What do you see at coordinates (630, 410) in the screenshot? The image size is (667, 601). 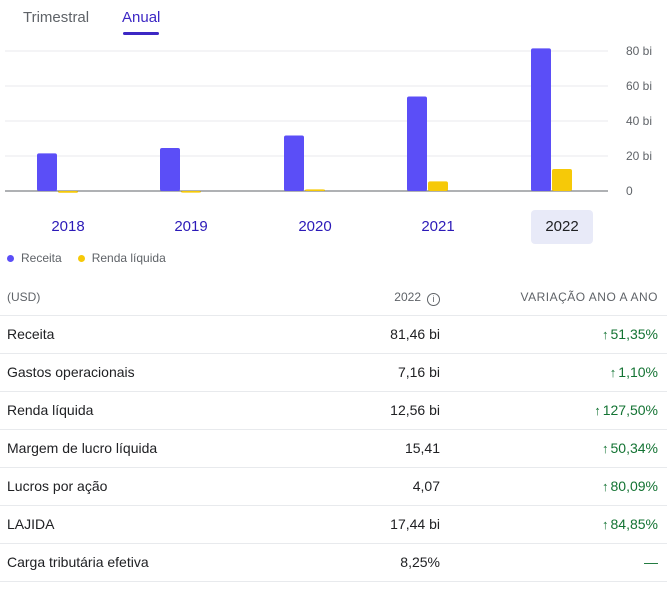 I see `change-value: 127,50%` at bounding box center [630, 410].